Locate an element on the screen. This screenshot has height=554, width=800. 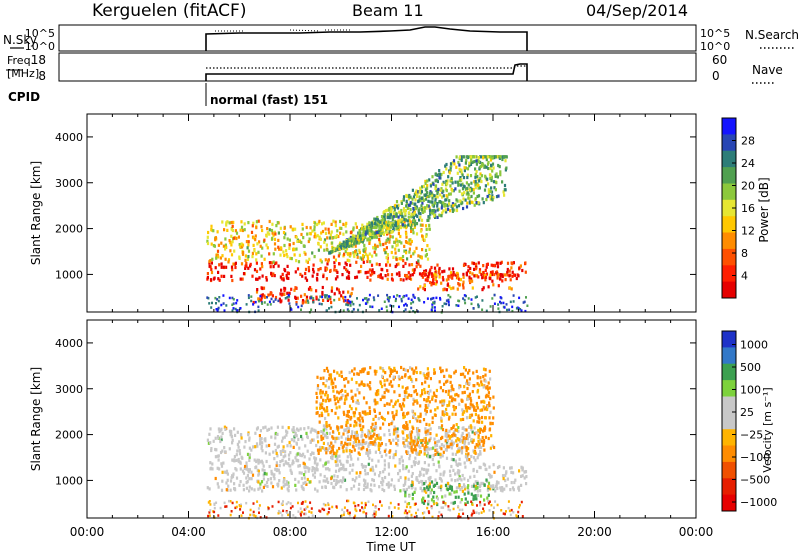
velocity-colorbar-label: Velocity [m s⁻¹] is located at coordinates (767, 429).